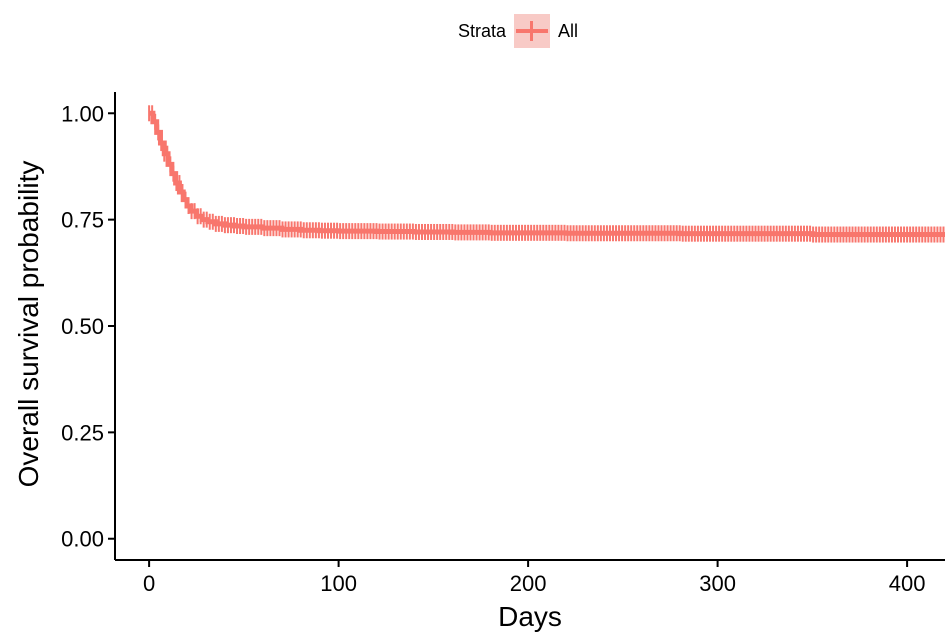 Image resolution: width=951 pixels, height=635 pixels. What do you see at coordinates (149, 583) in the screenshot?
I see `x-tick-label: 0` at bounding box center [149, 583].